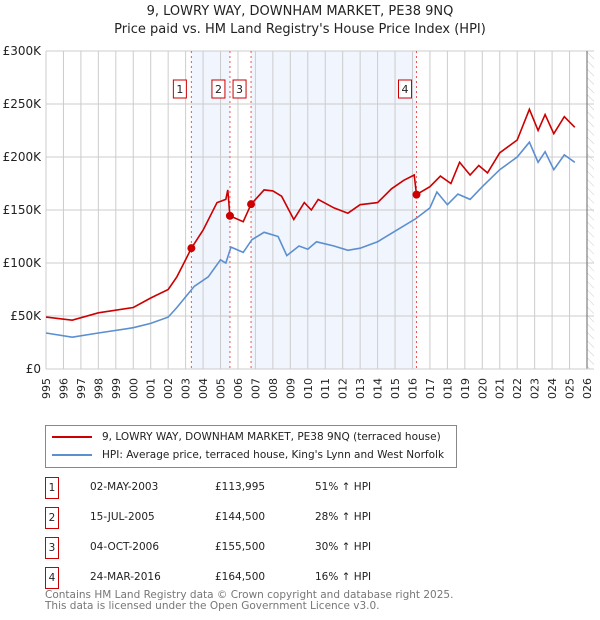 Image resolution: width=600 pixels, height=620 pixels. Describe the element at coordinates (203, 389) in the screenshot. I see `x-tick-label: 2004` at that location.